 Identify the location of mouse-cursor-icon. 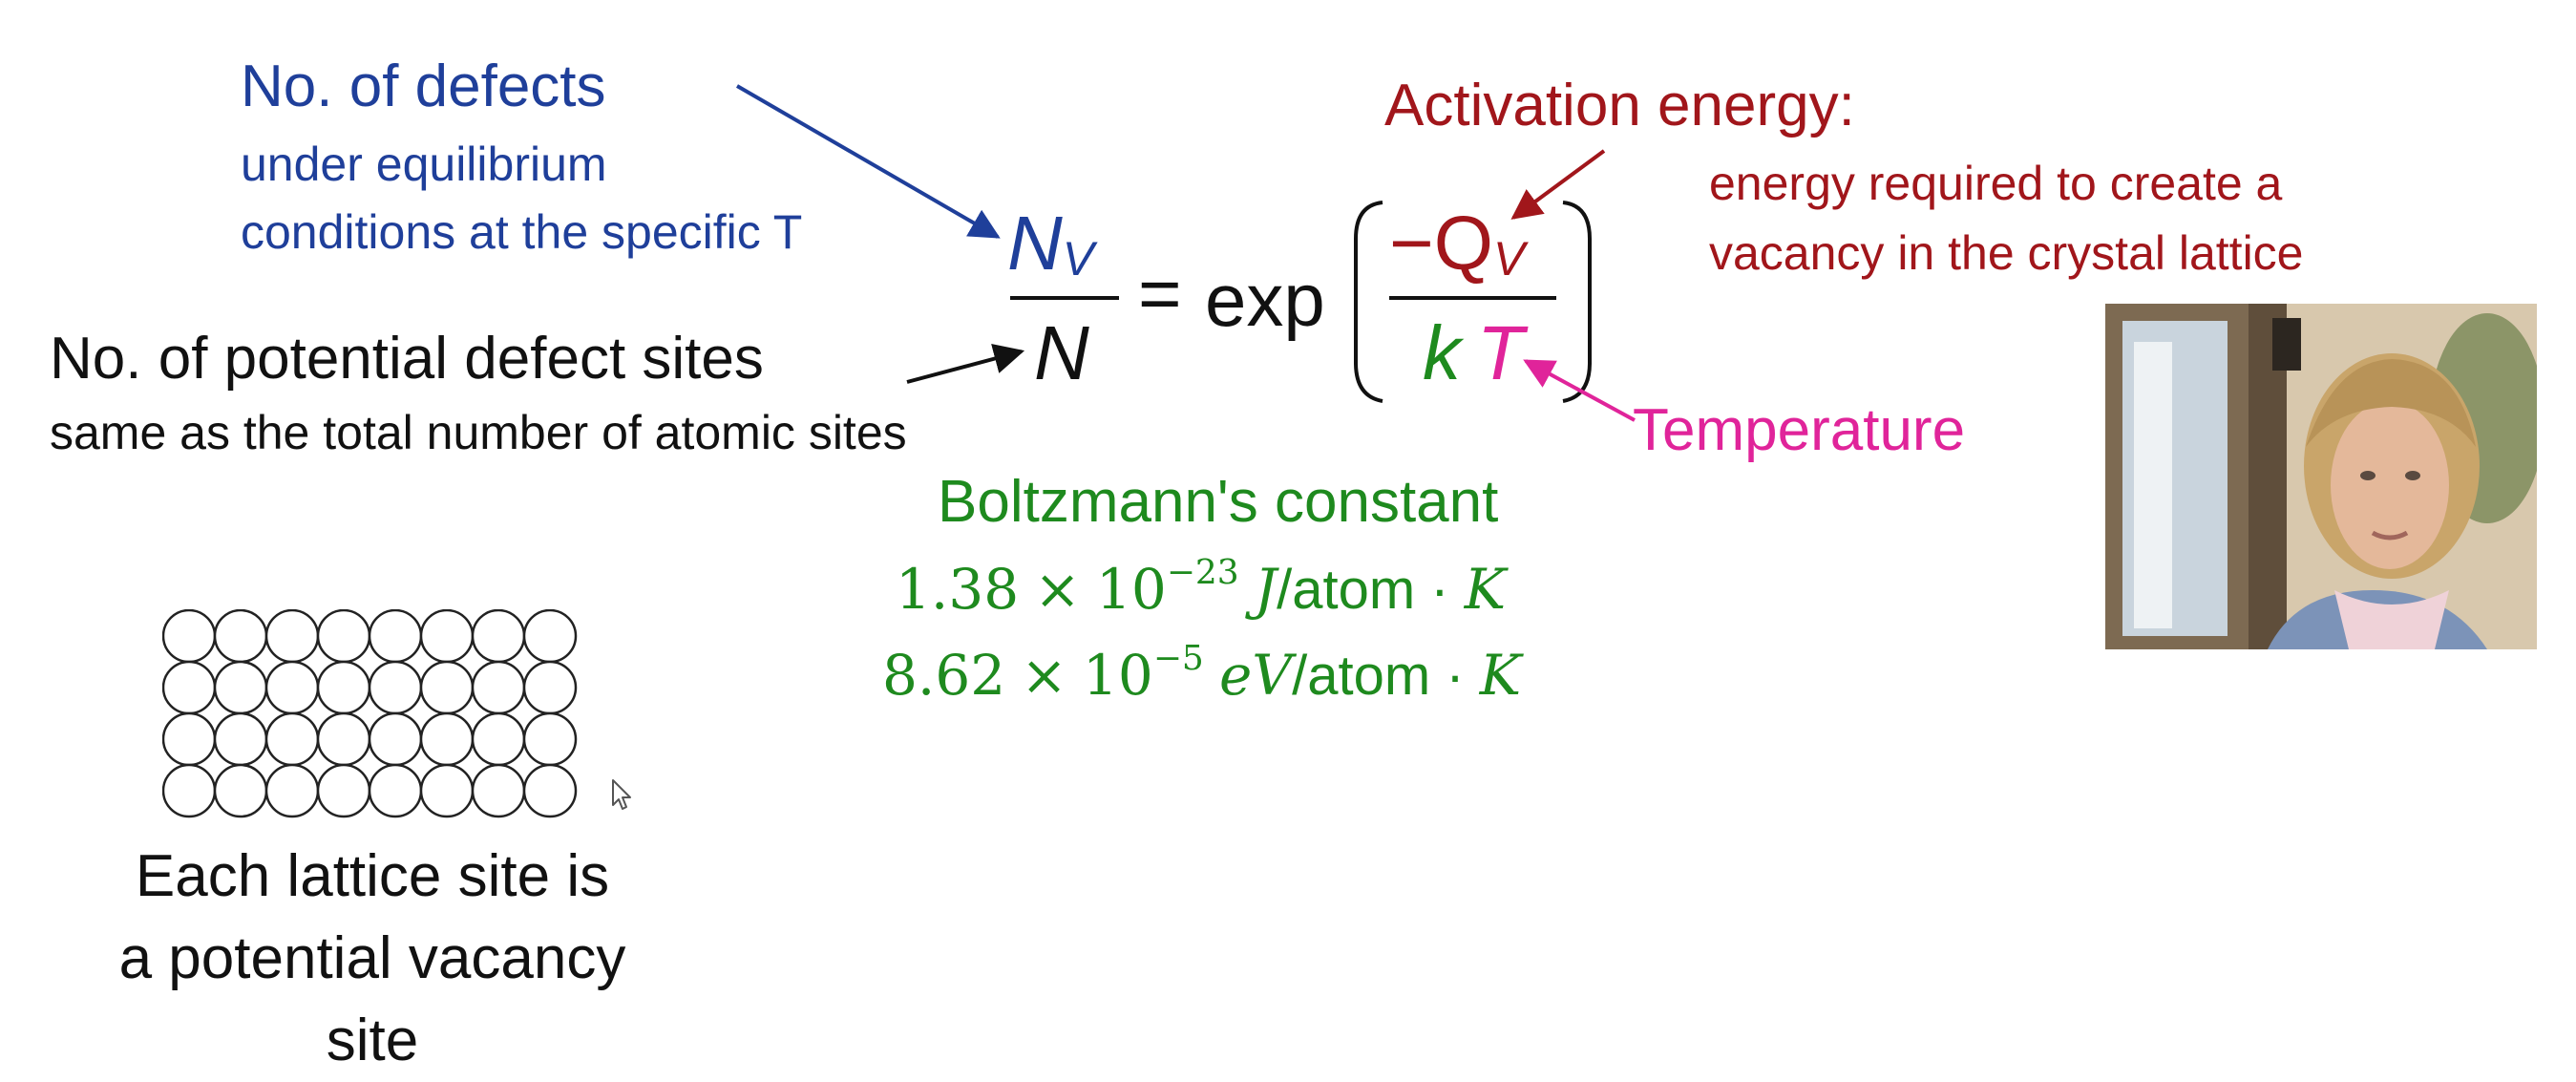
(621, 795).